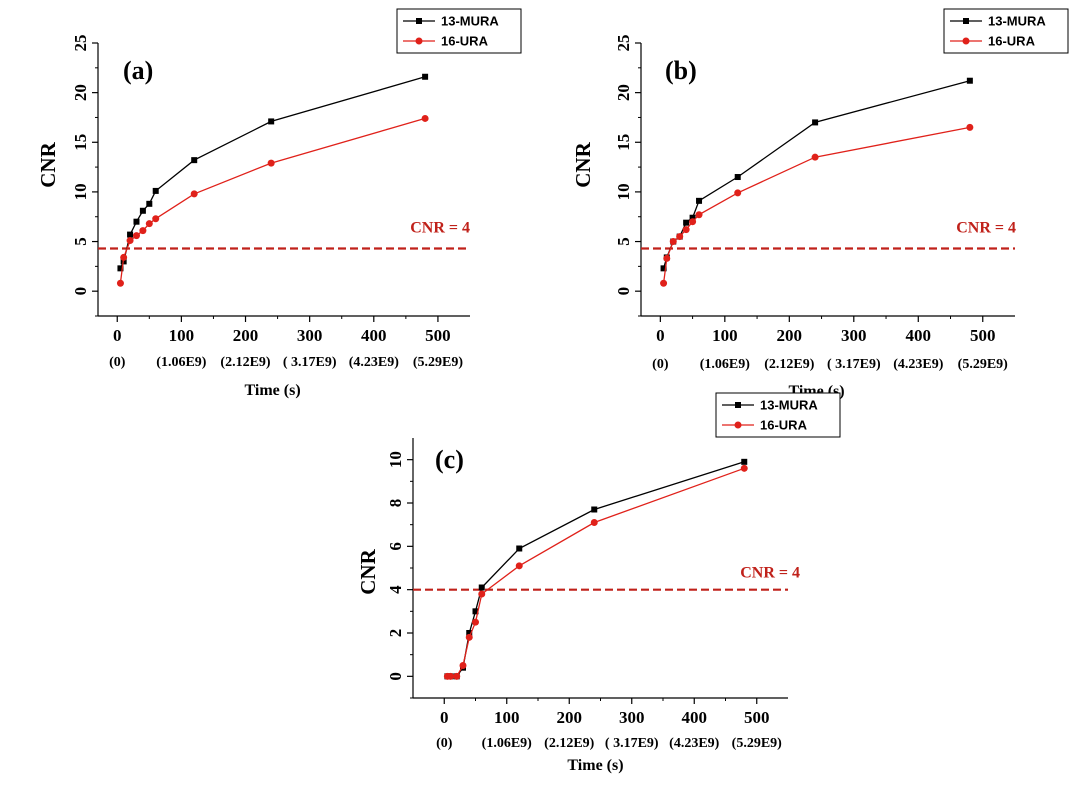 The height and width of the screenshot is (785, 1091). Describe the element at coordinates (725, 364) in the screenshot. I see `x-secondary-label: (1.06E9)` at that location.